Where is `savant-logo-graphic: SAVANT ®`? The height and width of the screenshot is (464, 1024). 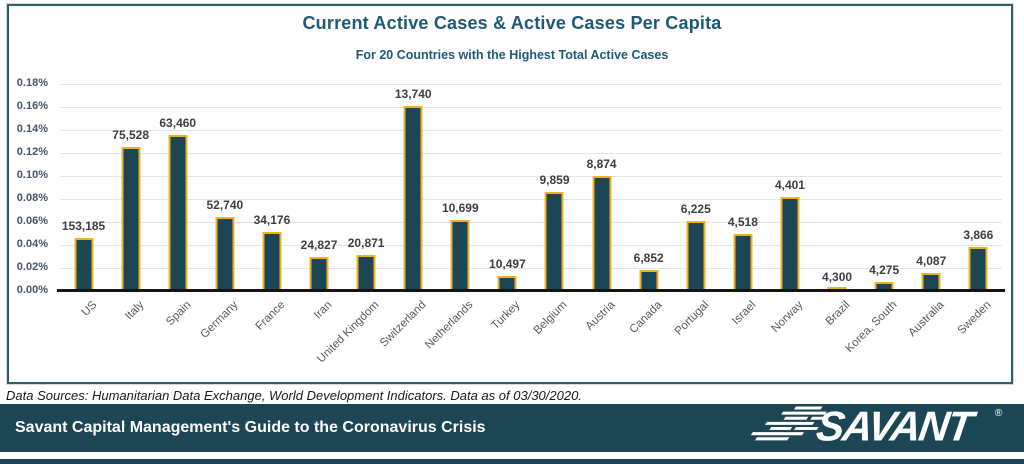 savant-logo-graphic: SAVANT ® is located at coordinates (876, 426).